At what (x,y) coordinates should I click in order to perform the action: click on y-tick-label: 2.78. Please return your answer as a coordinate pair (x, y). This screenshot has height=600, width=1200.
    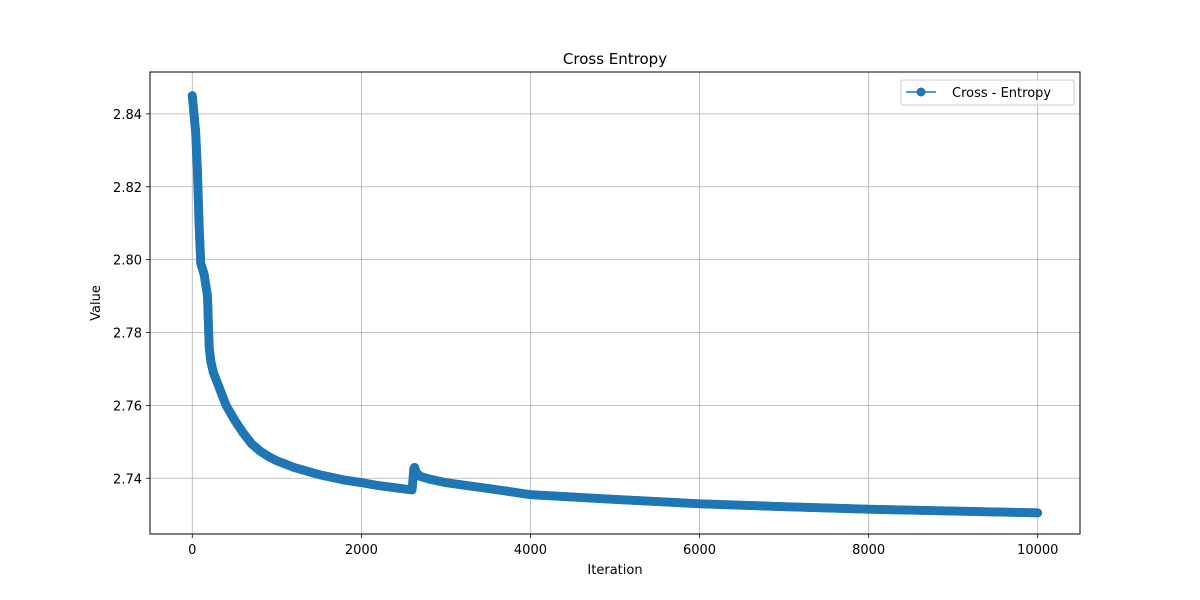
    Looking at the image, I should click on (127, 334).